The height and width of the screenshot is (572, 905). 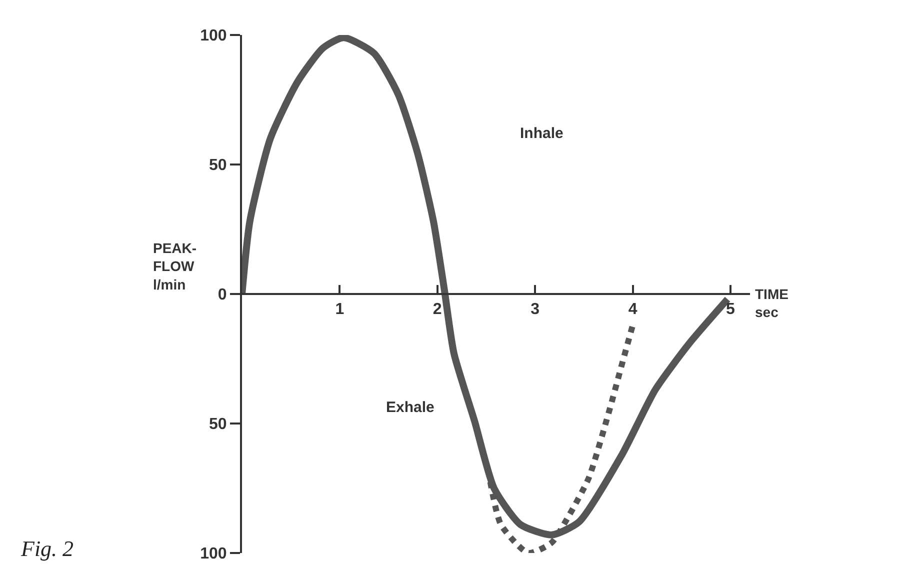 What do you see at coordinates (535, 309) in the screenshot?
I see `x-tick-label: 3` at bounding box center [535, 309].